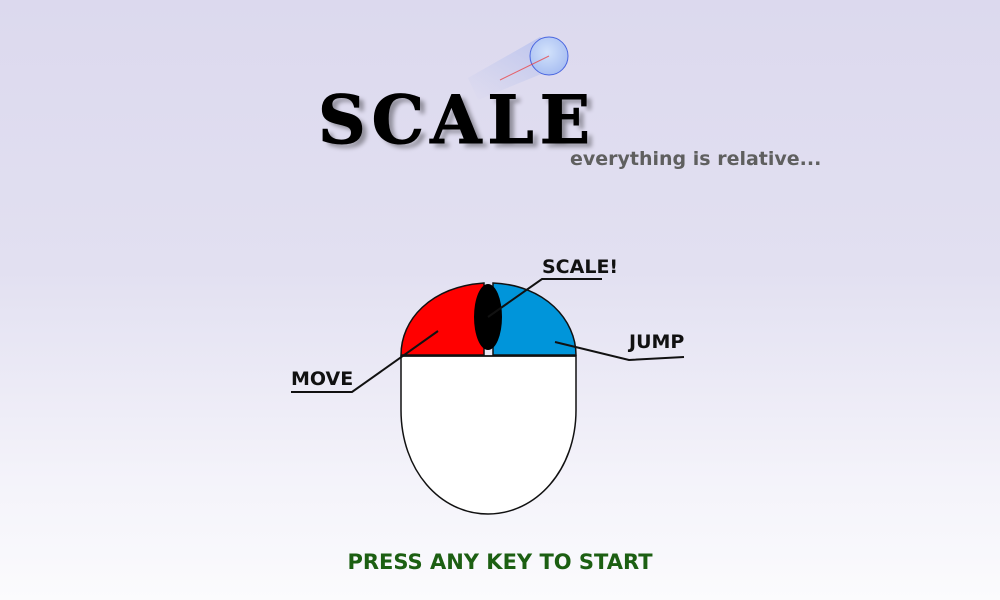  What do you see at coordinates (500, 562) in the screenshot?
I see `start-prompt: PRESS ANY KEY TO START` at bounding box center [500, 562].